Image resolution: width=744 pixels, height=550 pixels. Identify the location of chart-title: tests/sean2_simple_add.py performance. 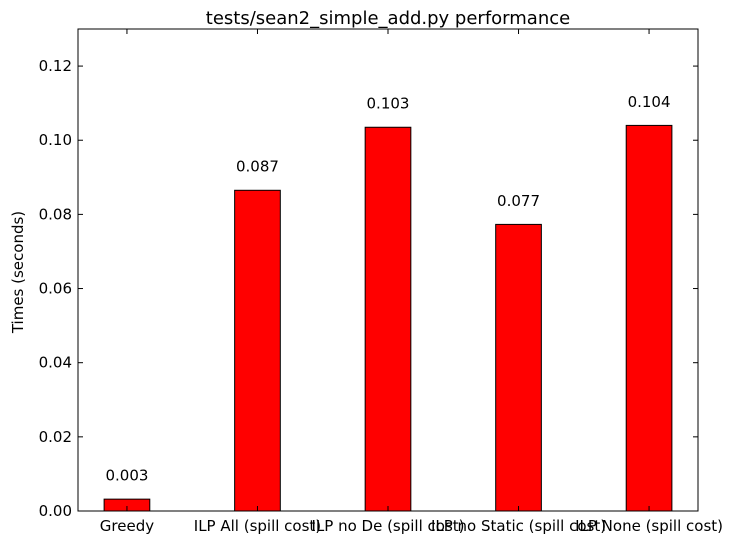
(388, 18).